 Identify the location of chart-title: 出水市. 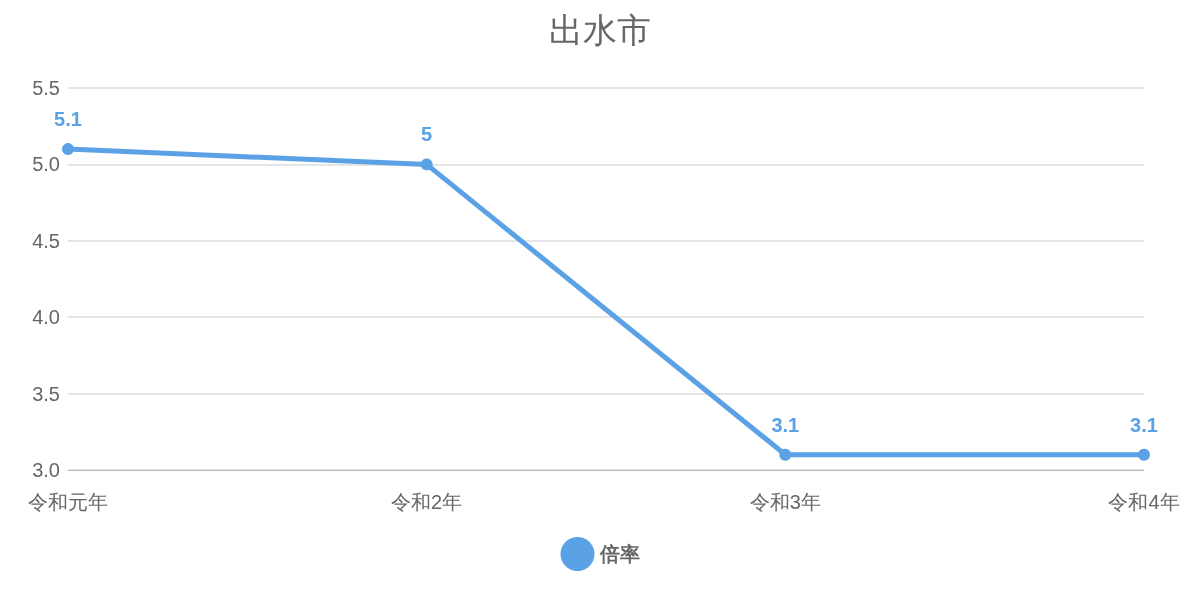
(600, 30).